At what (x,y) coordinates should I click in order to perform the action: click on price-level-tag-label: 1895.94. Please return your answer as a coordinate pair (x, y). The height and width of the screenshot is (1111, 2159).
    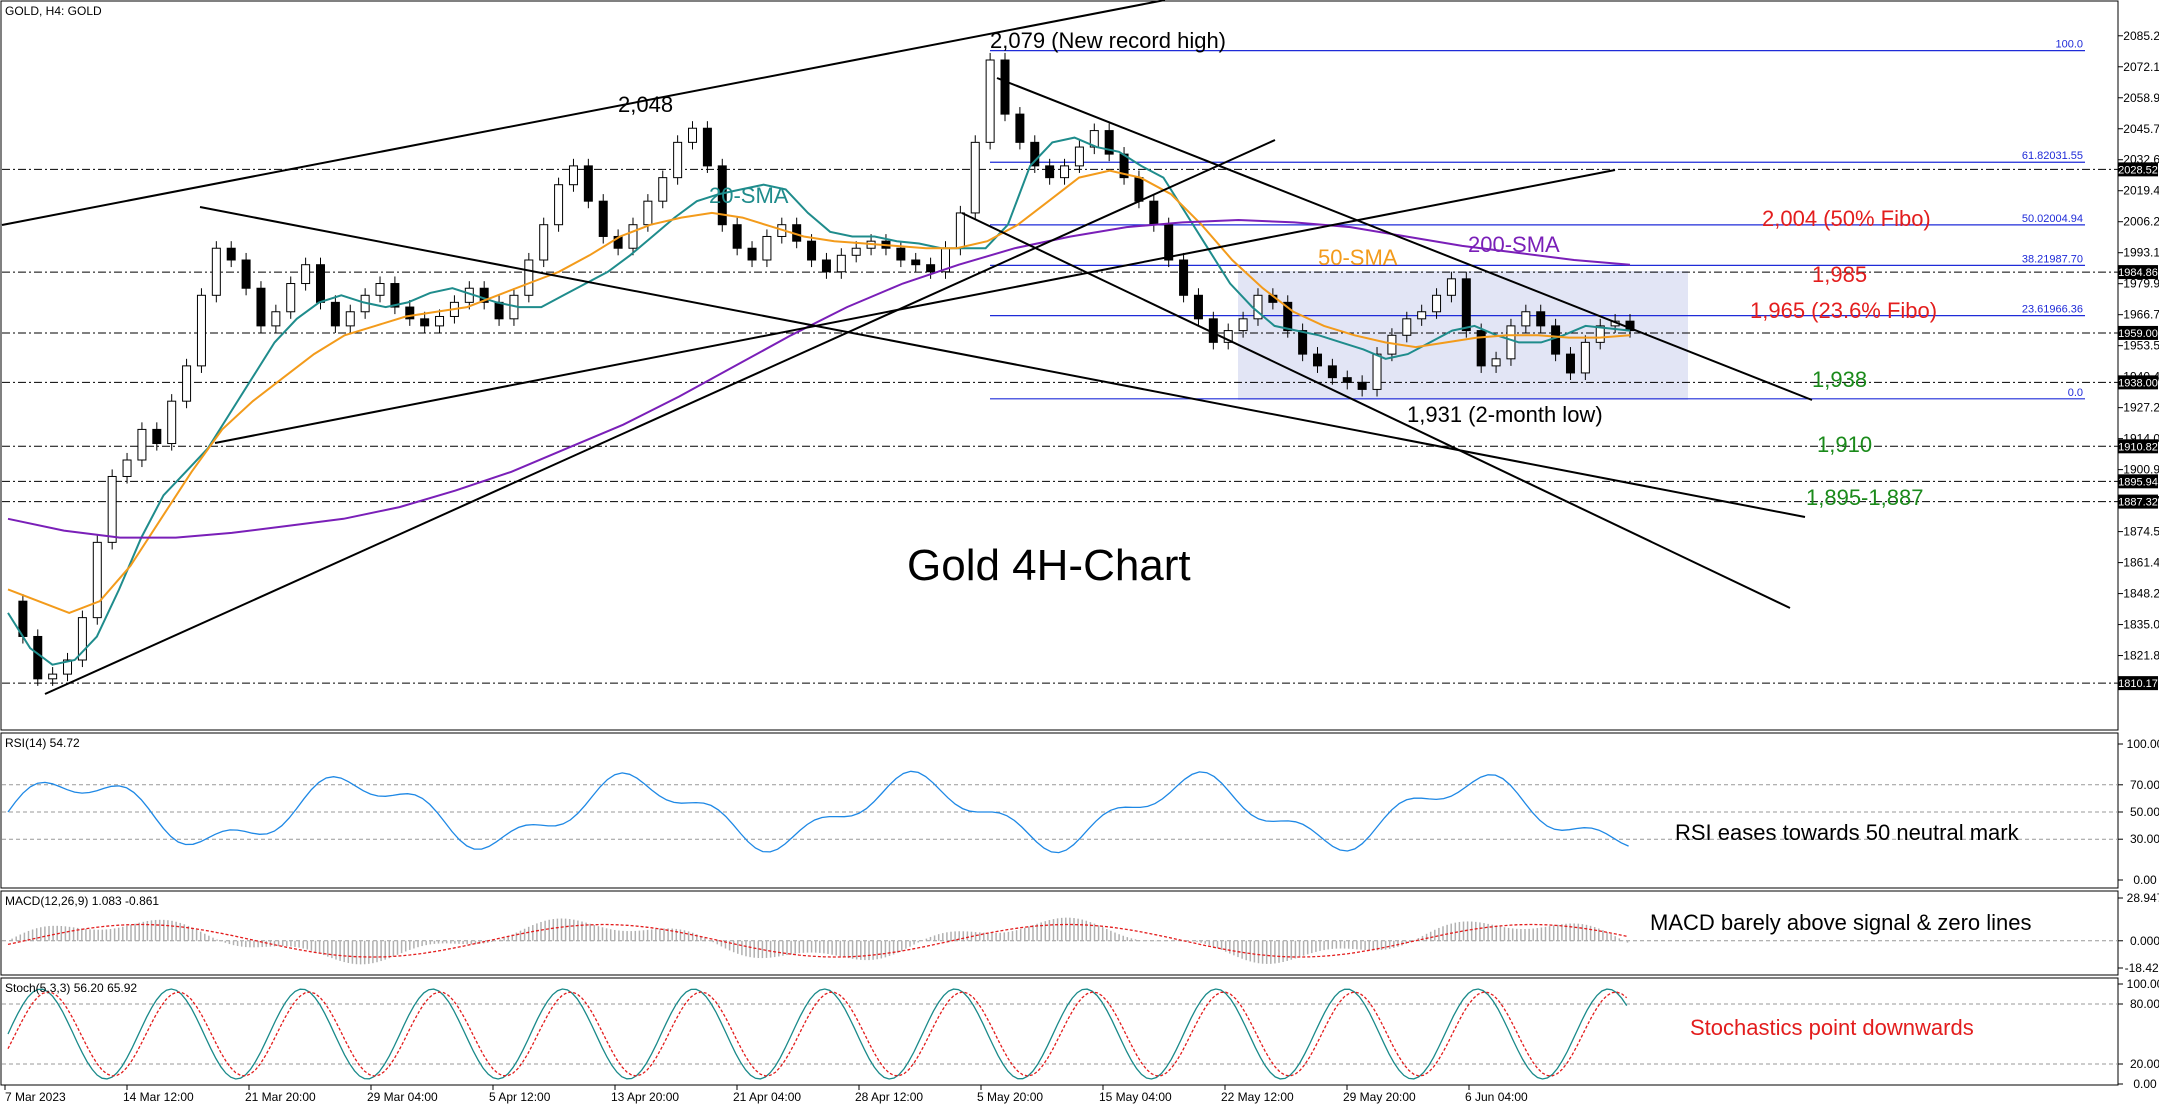
    Looking at the image, I should click on (2138, 482).